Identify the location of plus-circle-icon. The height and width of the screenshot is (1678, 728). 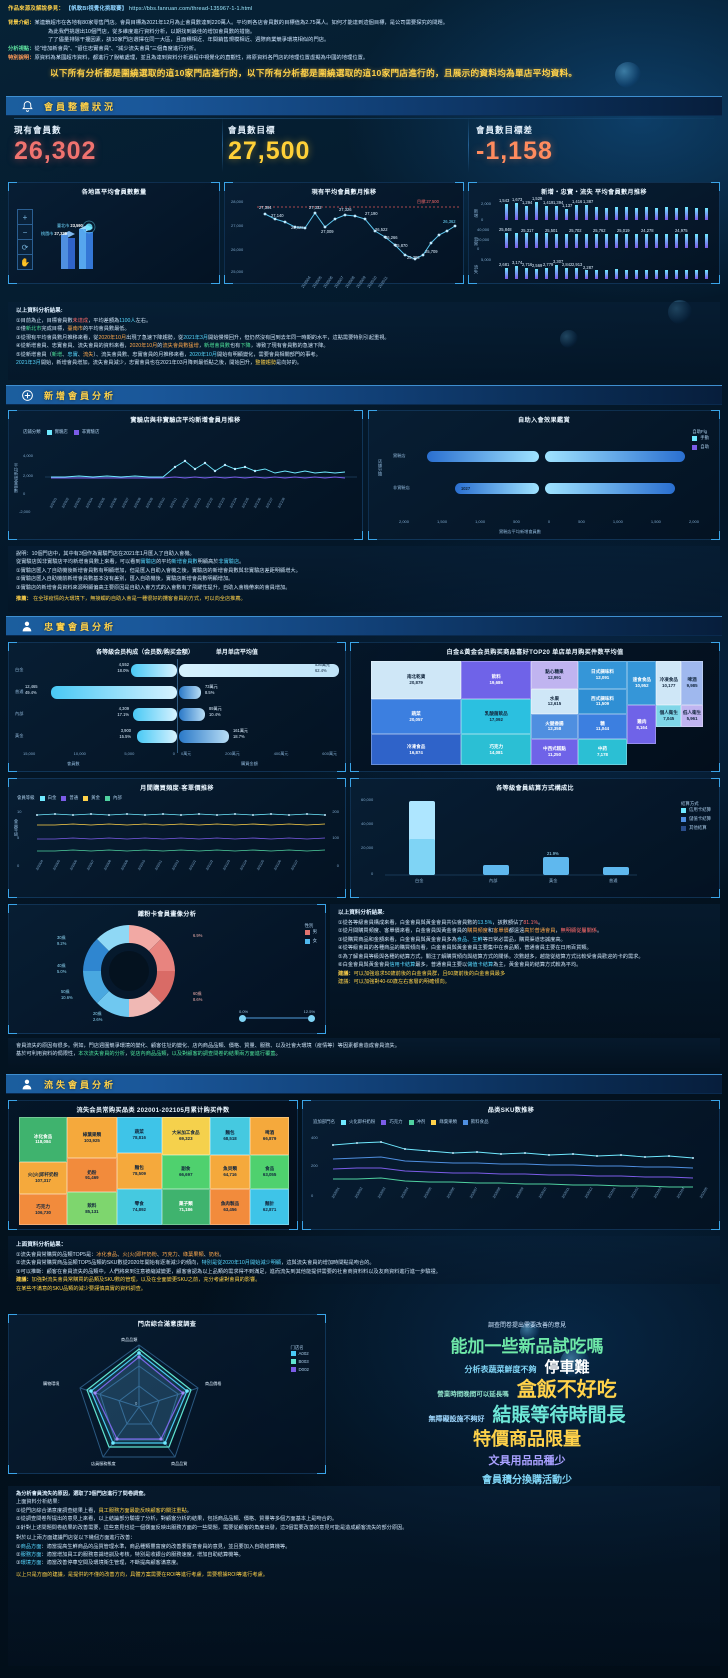
(27, 395).